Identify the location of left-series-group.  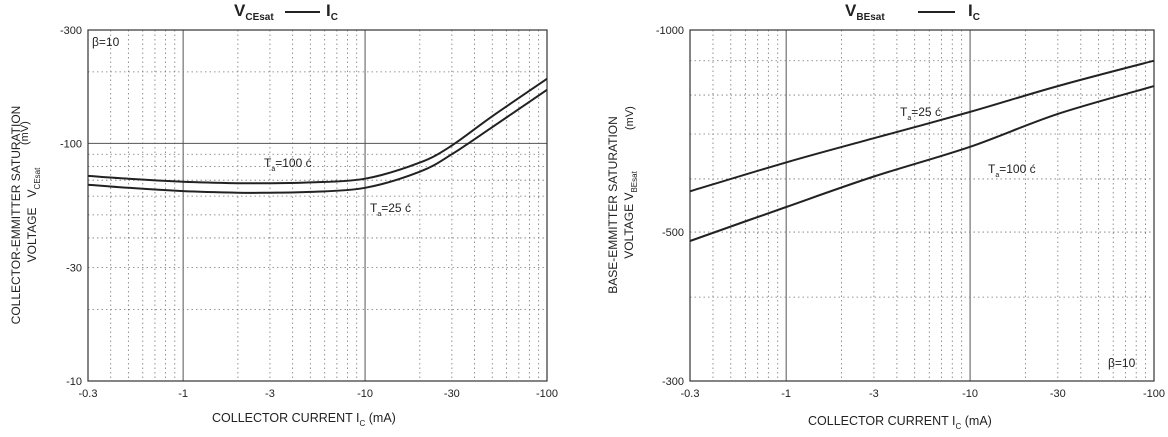
(317, 135).